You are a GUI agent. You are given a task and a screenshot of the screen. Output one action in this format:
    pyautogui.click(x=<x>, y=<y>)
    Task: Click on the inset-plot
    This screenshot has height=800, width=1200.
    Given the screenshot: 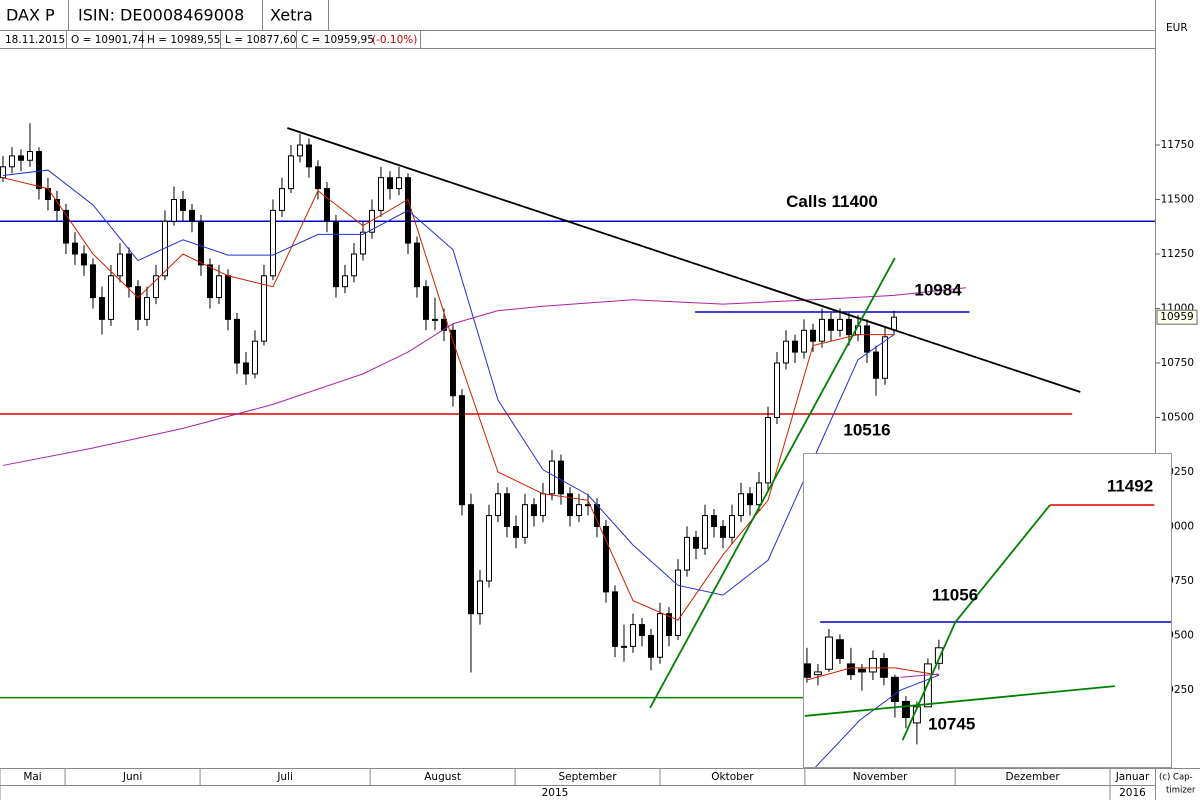 What is the action you would take?
    pyautogui.click(x=987, y=635)
    